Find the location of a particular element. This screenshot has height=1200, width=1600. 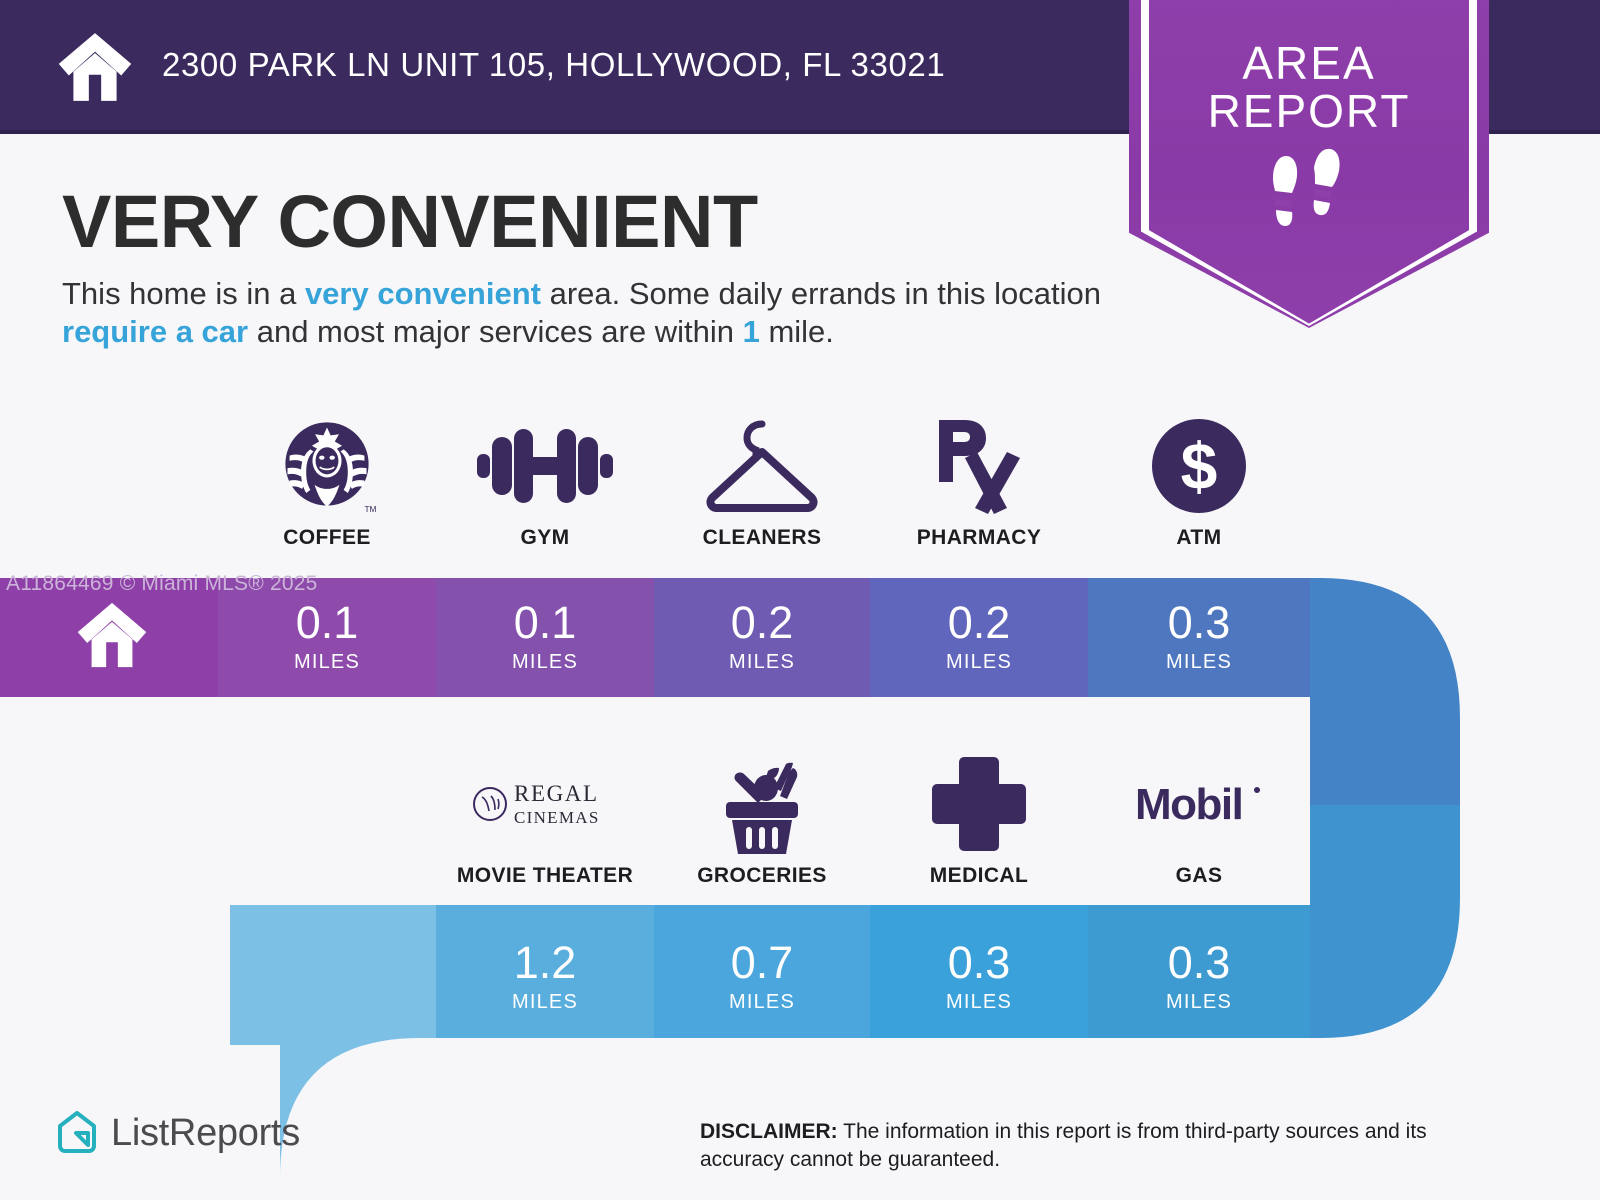

summary-highlight-1: very convenient is located at coordinates (422, 293).